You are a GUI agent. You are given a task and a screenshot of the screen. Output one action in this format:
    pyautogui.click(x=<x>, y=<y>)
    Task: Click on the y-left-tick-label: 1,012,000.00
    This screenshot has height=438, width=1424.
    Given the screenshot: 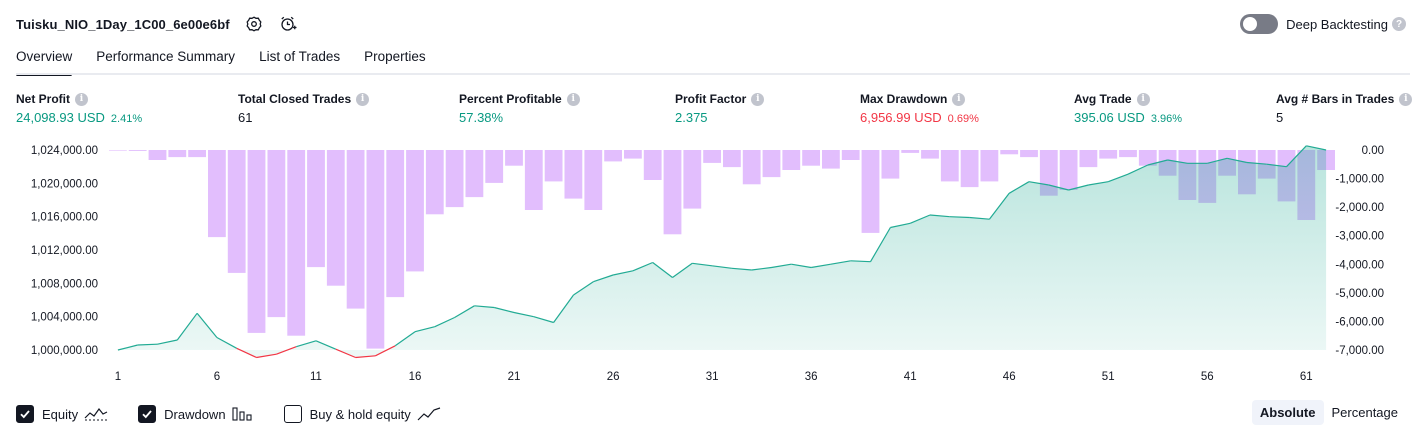 What is the action you would take?
    pyautogui.click(x=64, y=251)
    